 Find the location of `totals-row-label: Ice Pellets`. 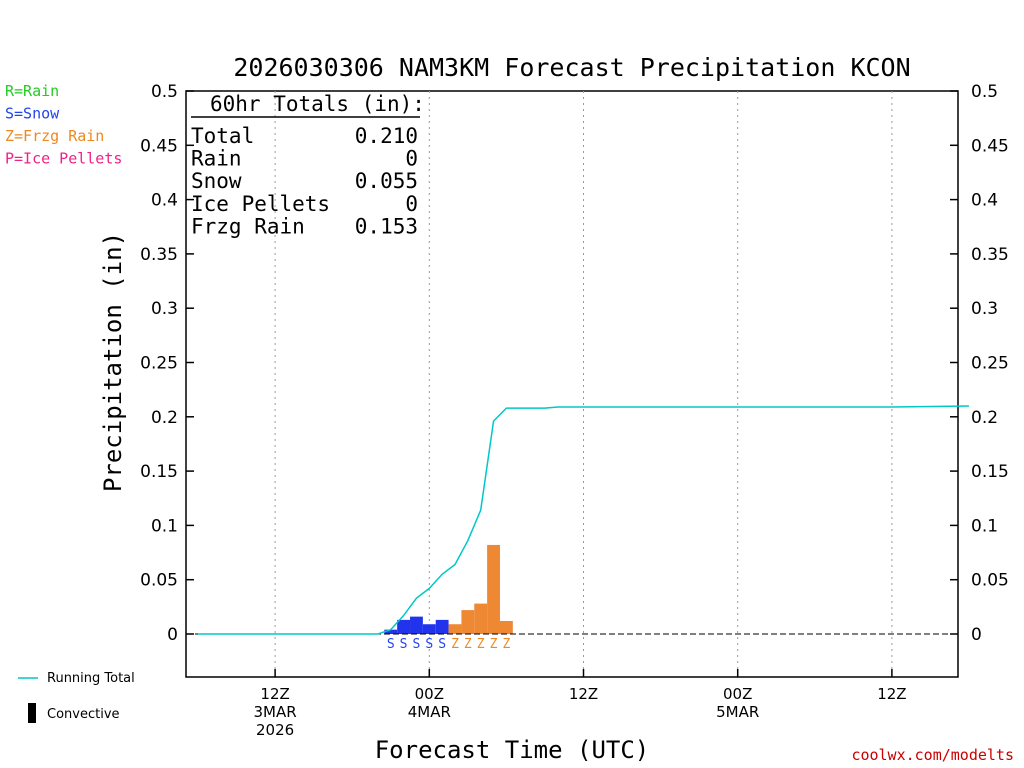

totals-row-label: Ice Pellets is located at coordinates (260, 204).